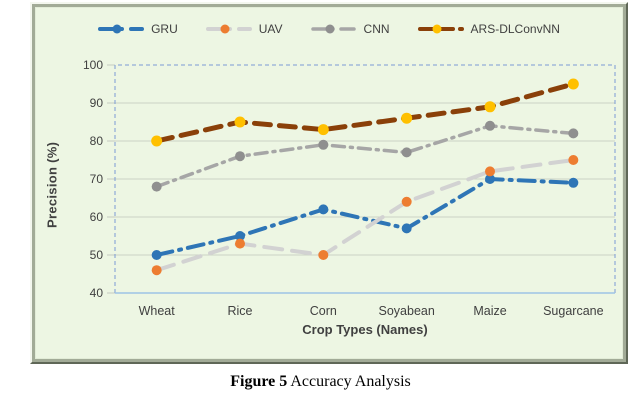 The width and height of the screenshot is (641, 400). Describe the element at coordinates (407, 311) in the screenshot. I see `x-category-label: Soyabean` at that location.